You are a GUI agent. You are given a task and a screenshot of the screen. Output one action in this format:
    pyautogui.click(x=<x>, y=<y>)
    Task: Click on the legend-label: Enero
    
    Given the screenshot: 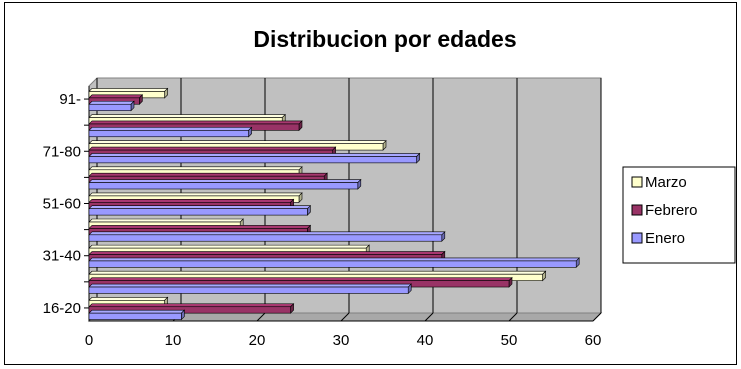 What is the action you would take?
    pyautogui.click(x=665, y=238)
    